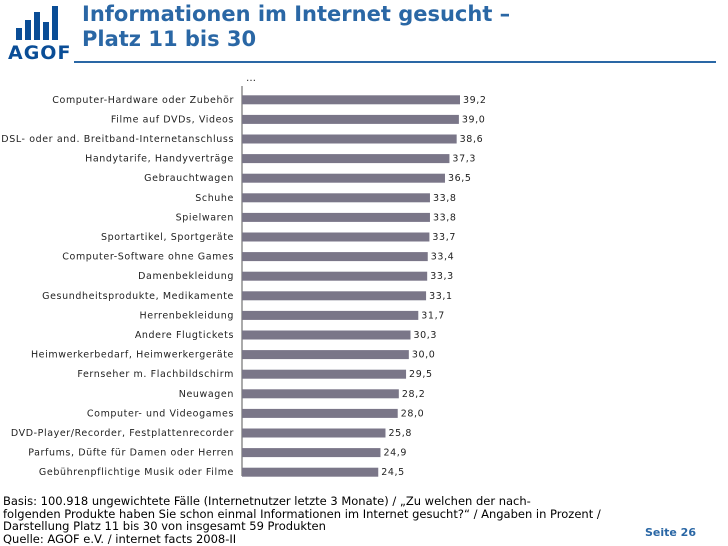 Image resolution: width=728 pixels, height=546 pixels. Describe the element at coordinates (444, 237) in the screenshot. I see `value-label: 33,7` at that location.